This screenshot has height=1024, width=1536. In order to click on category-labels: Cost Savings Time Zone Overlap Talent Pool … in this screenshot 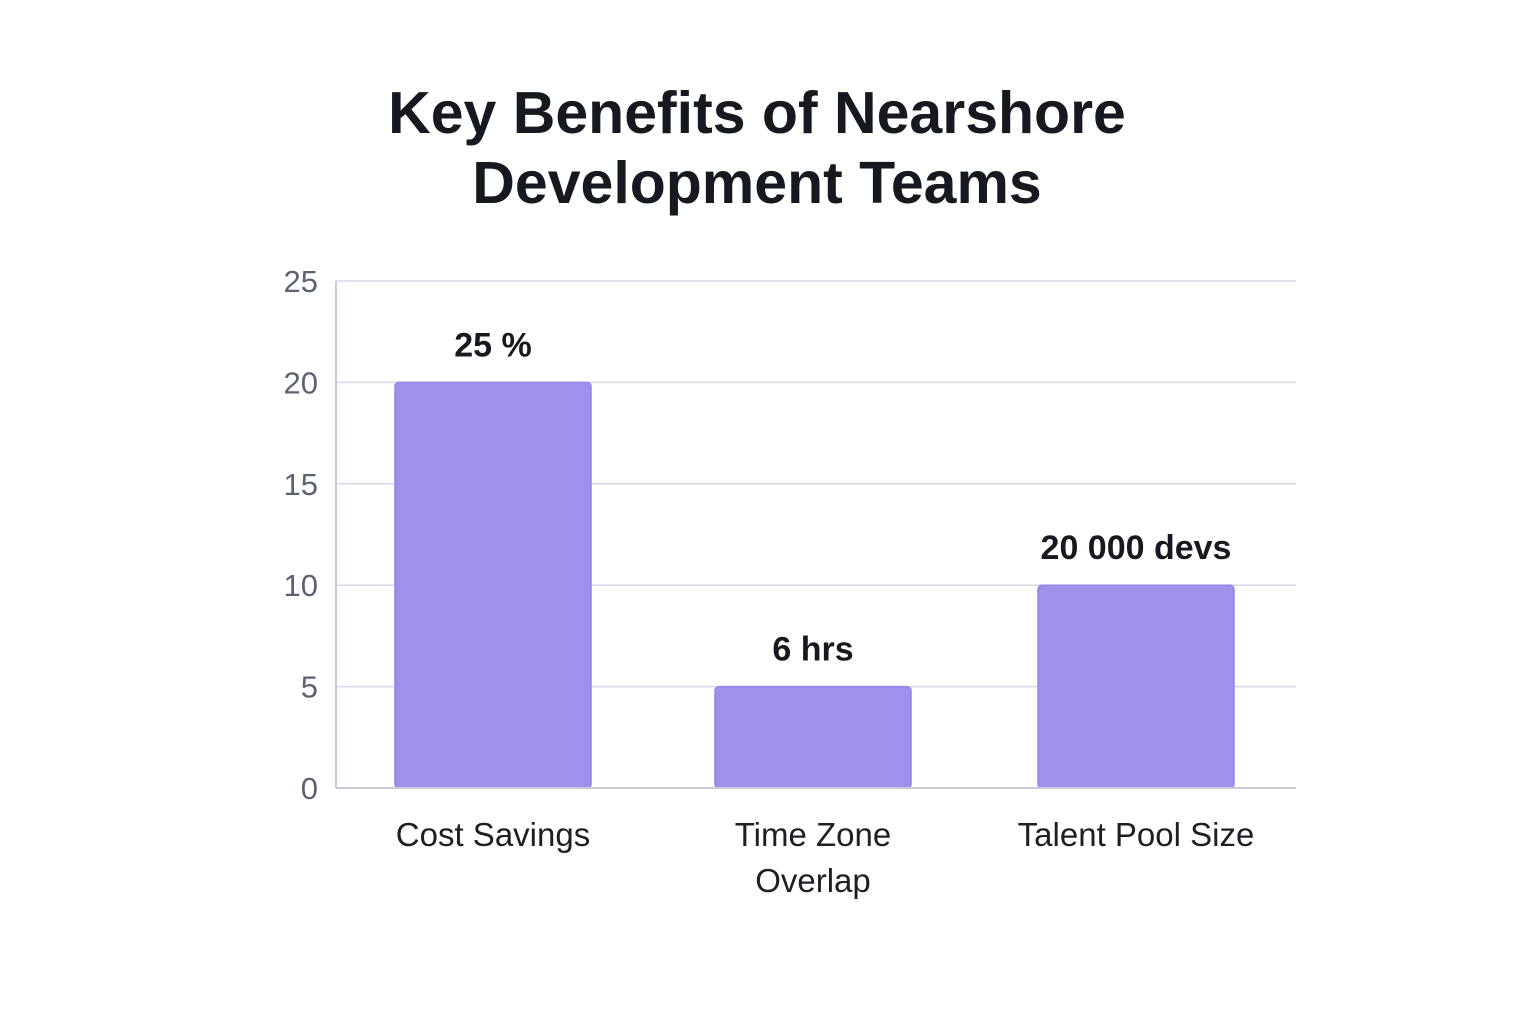, I will do `click(825, 857)`.